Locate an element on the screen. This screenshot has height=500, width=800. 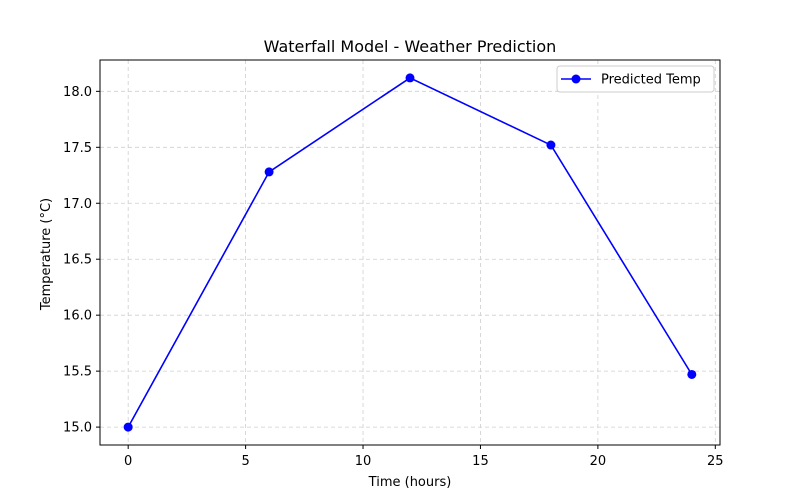
x-tick-label: 20 is located at coordinates (598, 461).